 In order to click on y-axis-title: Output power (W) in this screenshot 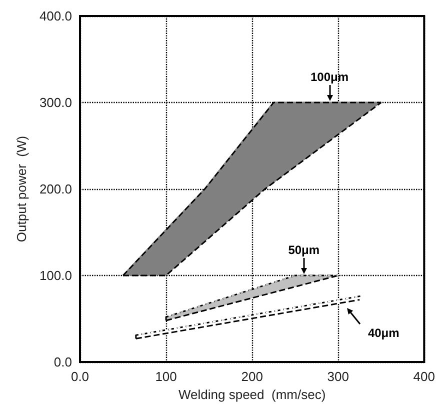, I will do `click(21, 189)`.